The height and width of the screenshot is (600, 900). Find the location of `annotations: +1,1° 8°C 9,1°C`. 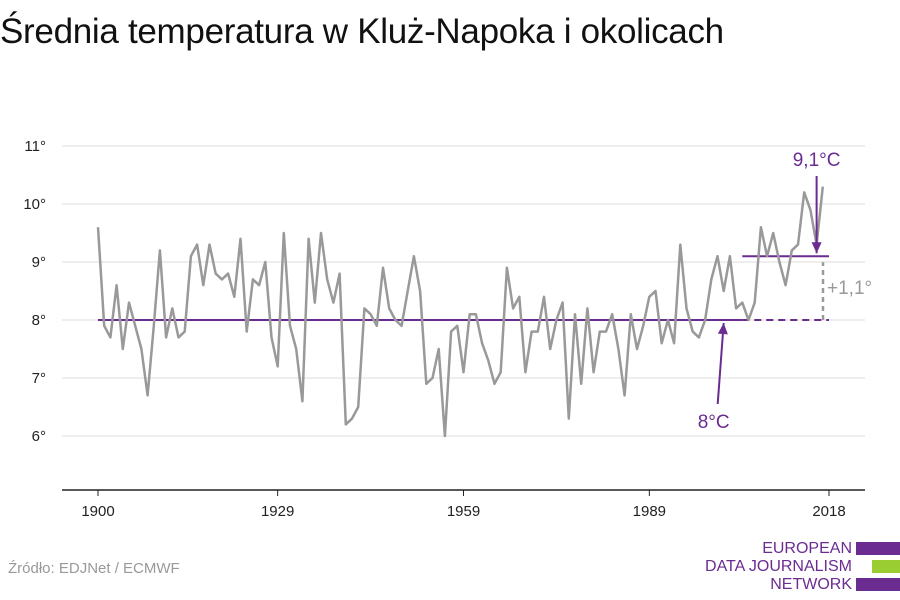

annotations: +1,1° 8°C 9,1°C is located at coordinates (785, 291).